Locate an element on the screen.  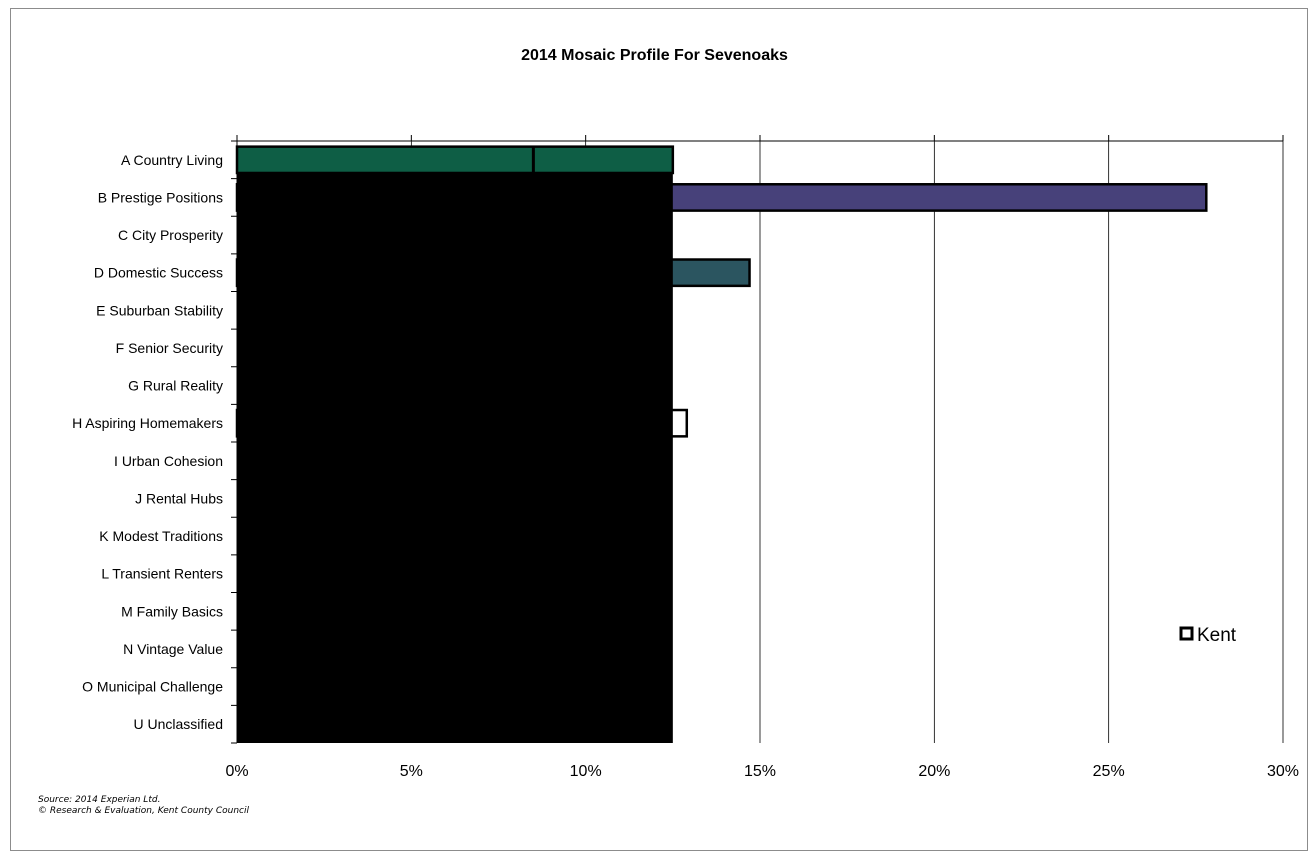
legend: Kent is located at coordinates (1208, 635).